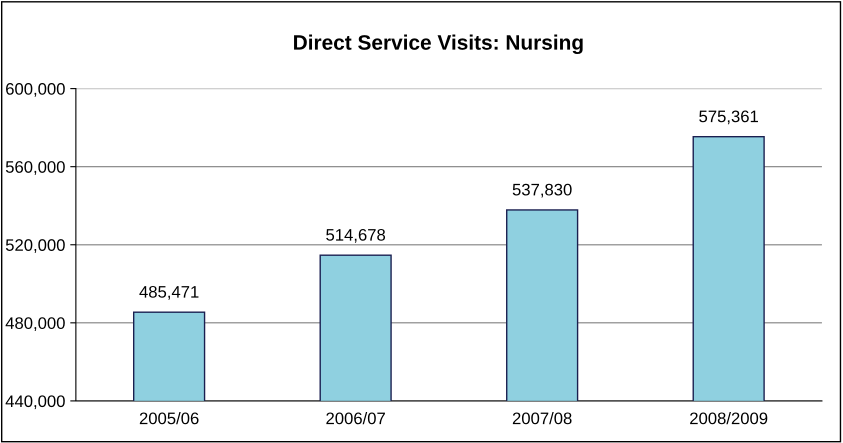 This screenshot has height=443, width=843. What do you see at coordinates (355, 418) in the screenshot?
I see `x-tick-label: 2006/07` at bounding box center [355, 418].